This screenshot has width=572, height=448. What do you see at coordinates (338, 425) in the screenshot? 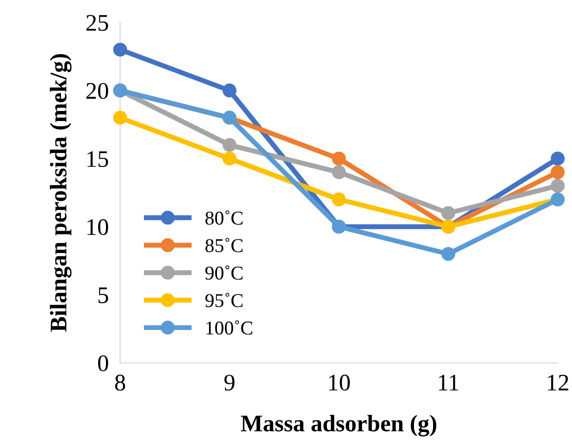
I see `x-axis-title: Massa adsorben (g)` at bounding box center [338, 425].